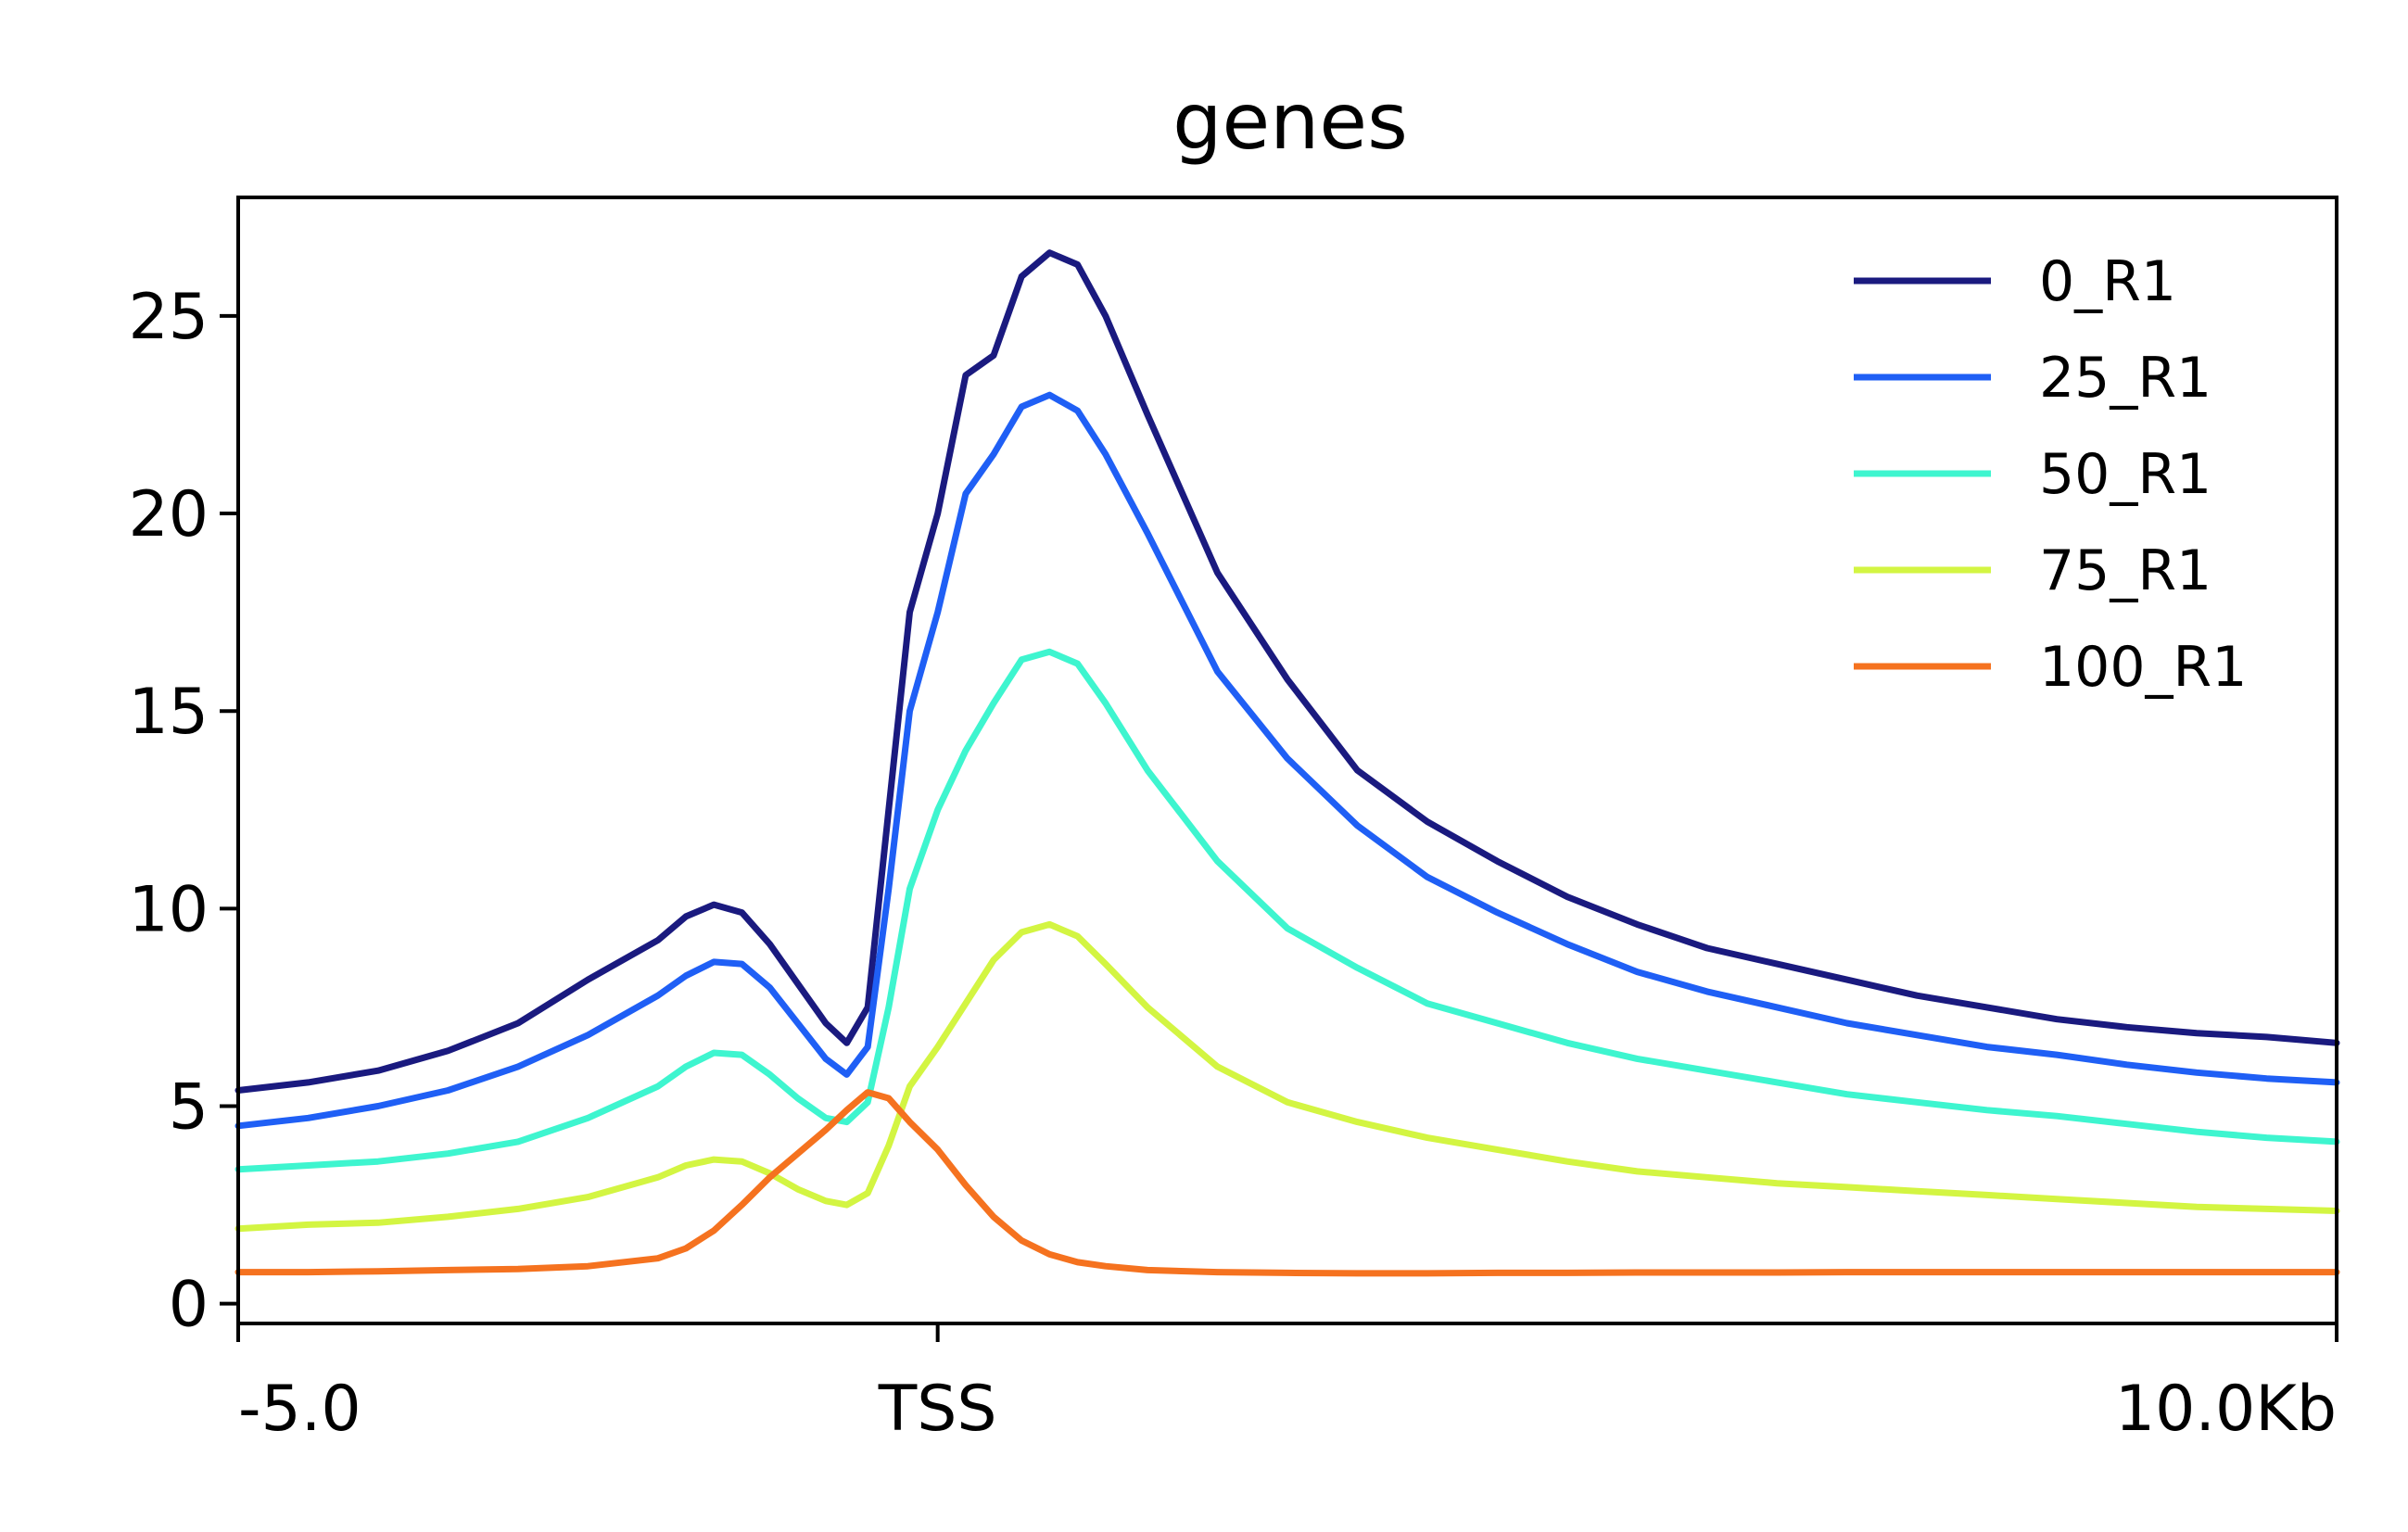  I want to click on x-tick-label: 10.0Kb, so click(2226, 1409).